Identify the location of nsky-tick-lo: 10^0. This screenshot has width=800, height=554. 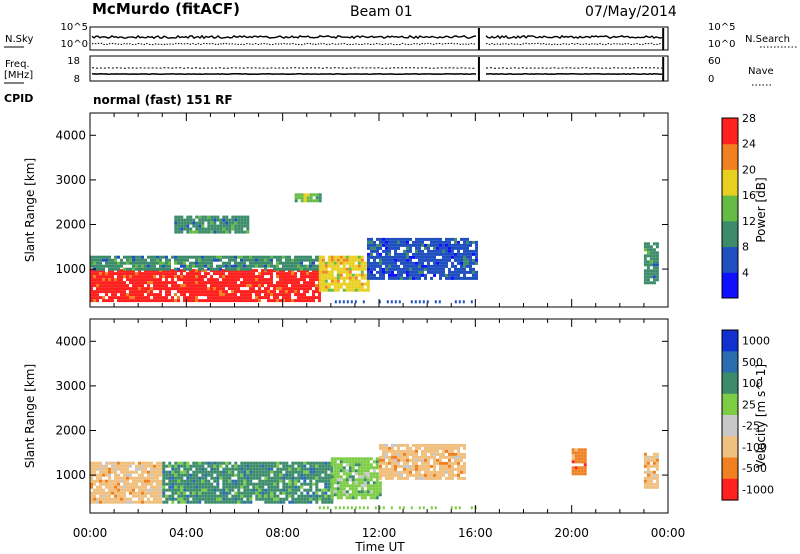
(74, 44).